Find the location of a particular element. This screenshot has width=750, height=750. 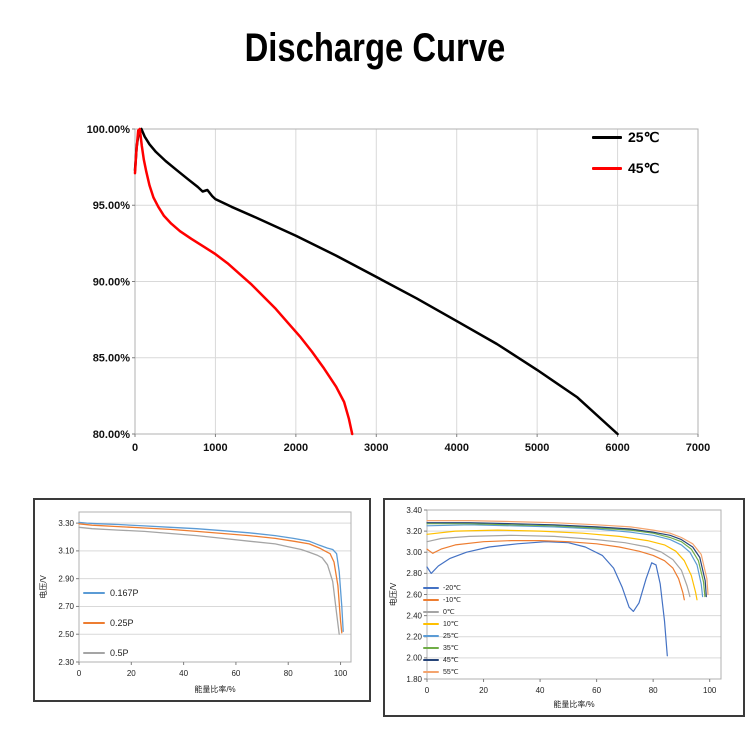

plot-border is located at coordinates (215, 587).